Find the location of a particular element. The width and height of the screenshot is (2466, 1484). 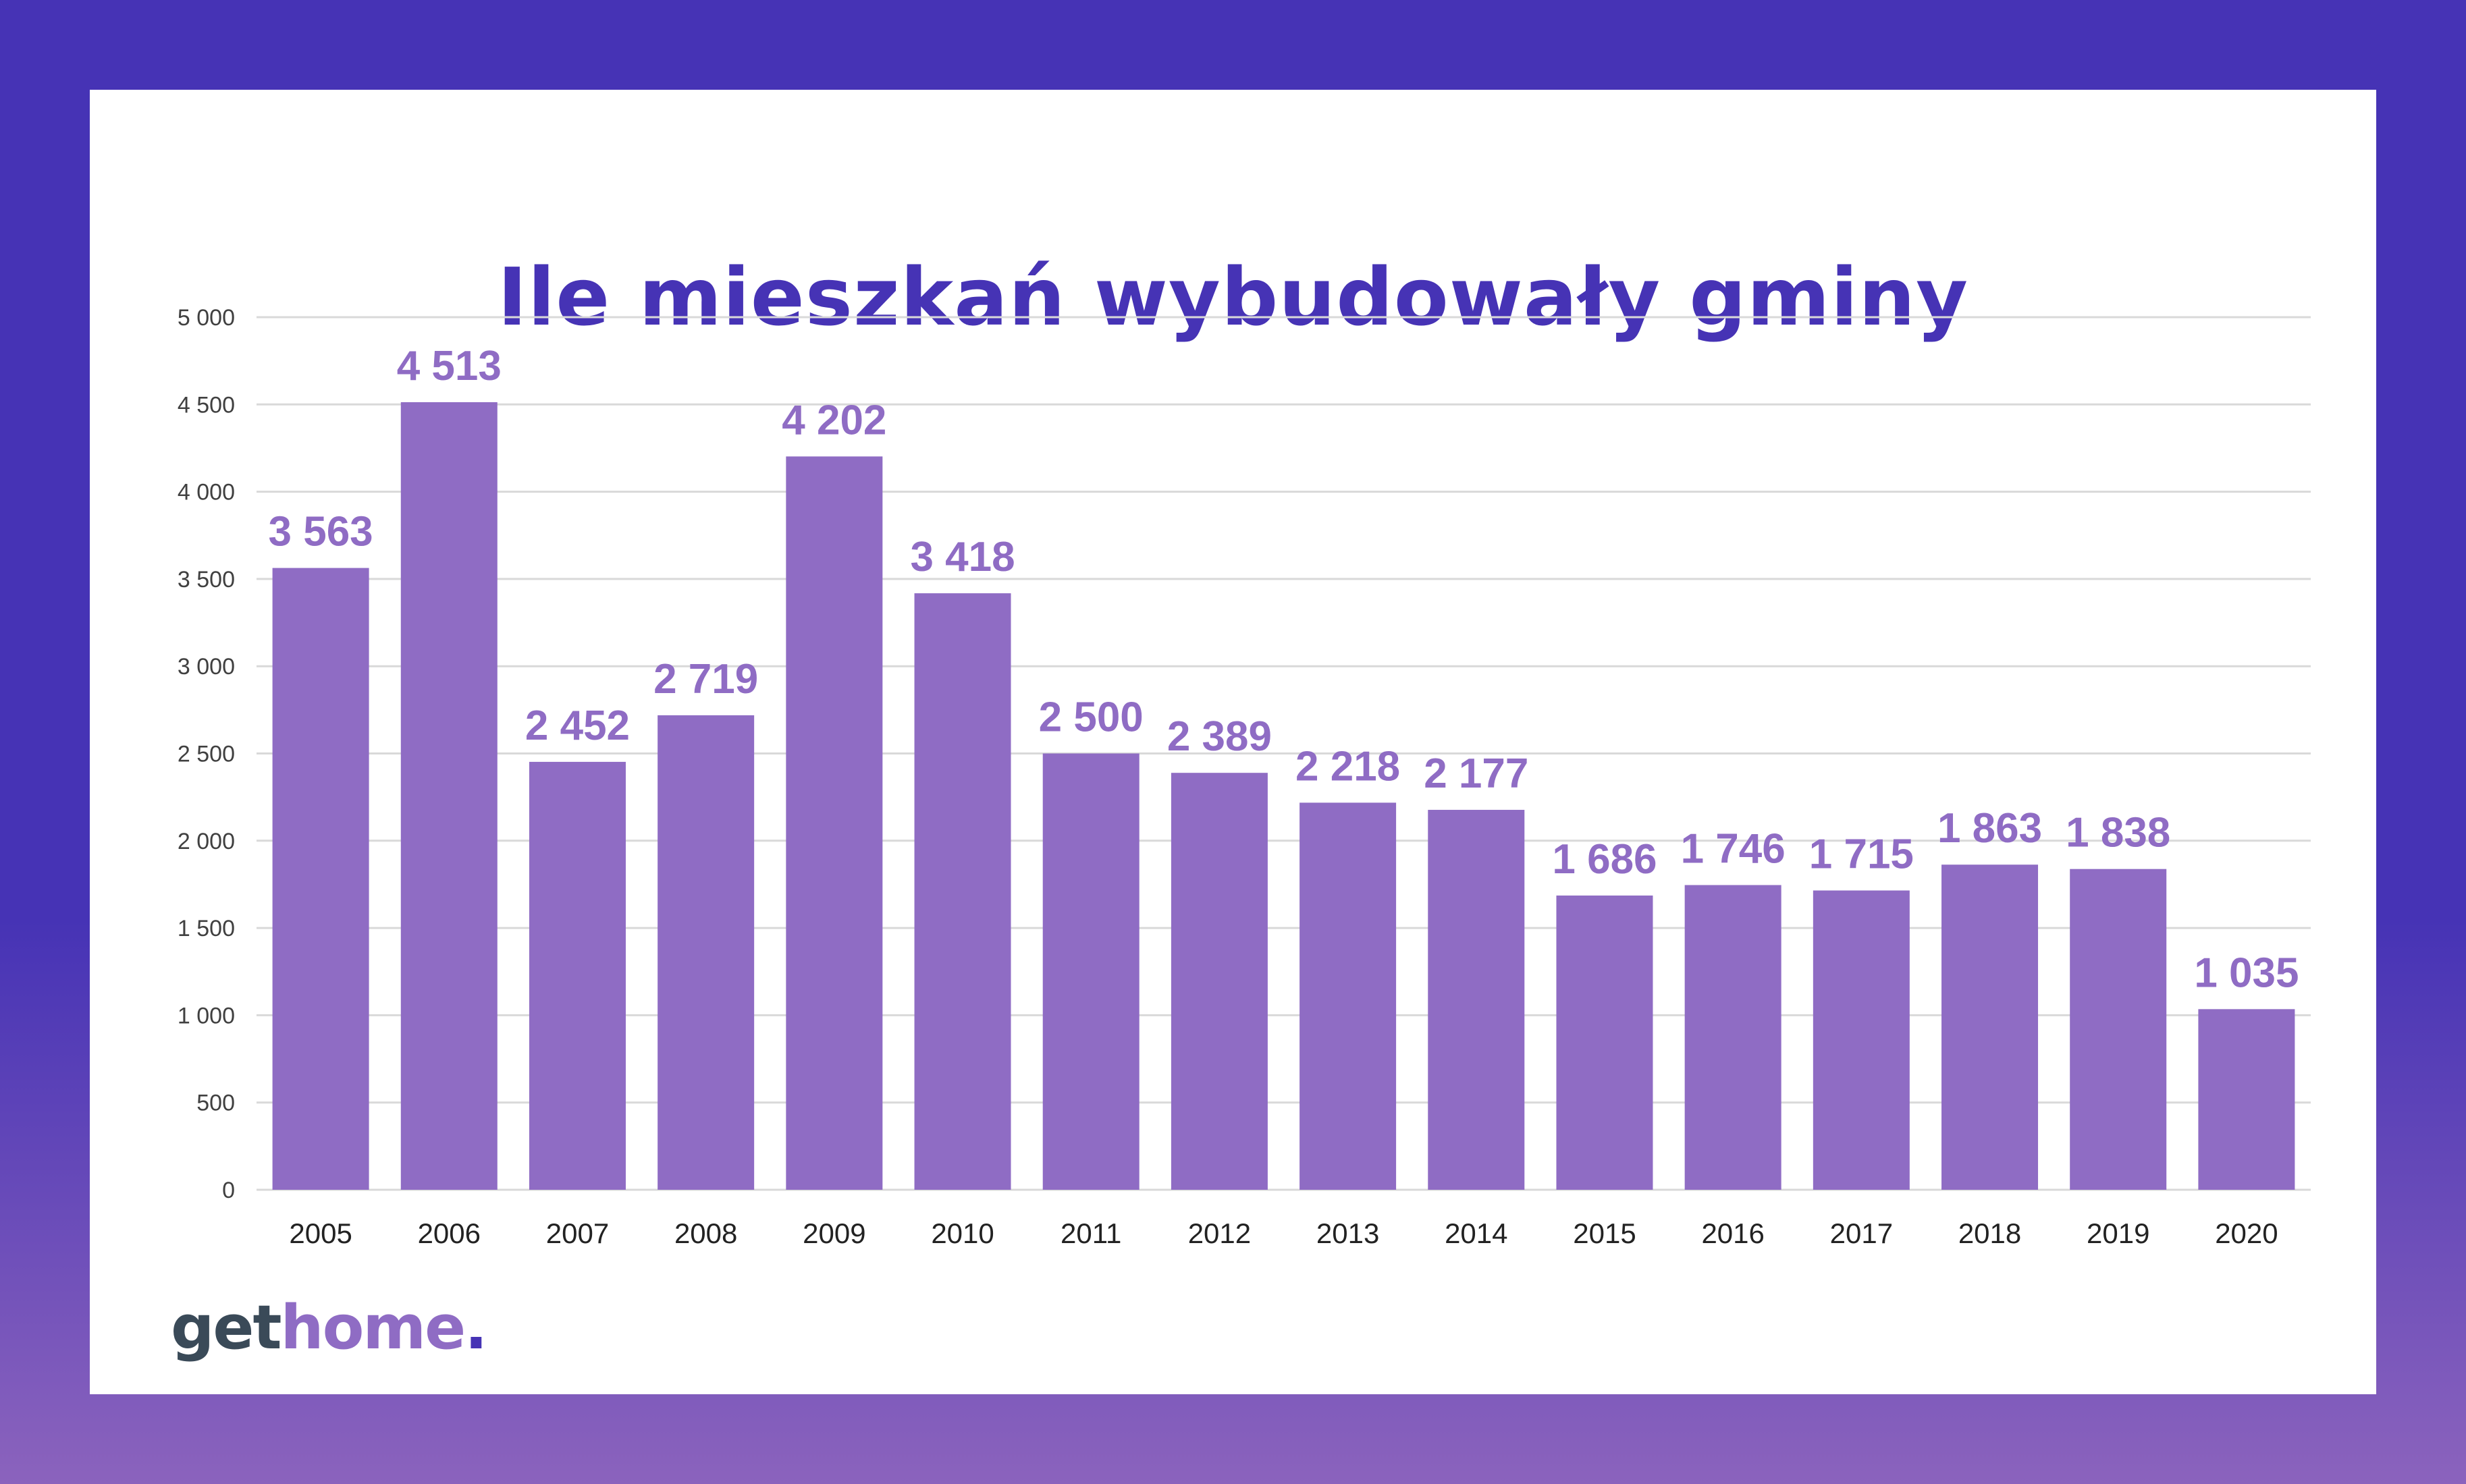

data-label: 4 202 is located at coordinates (834, 420).